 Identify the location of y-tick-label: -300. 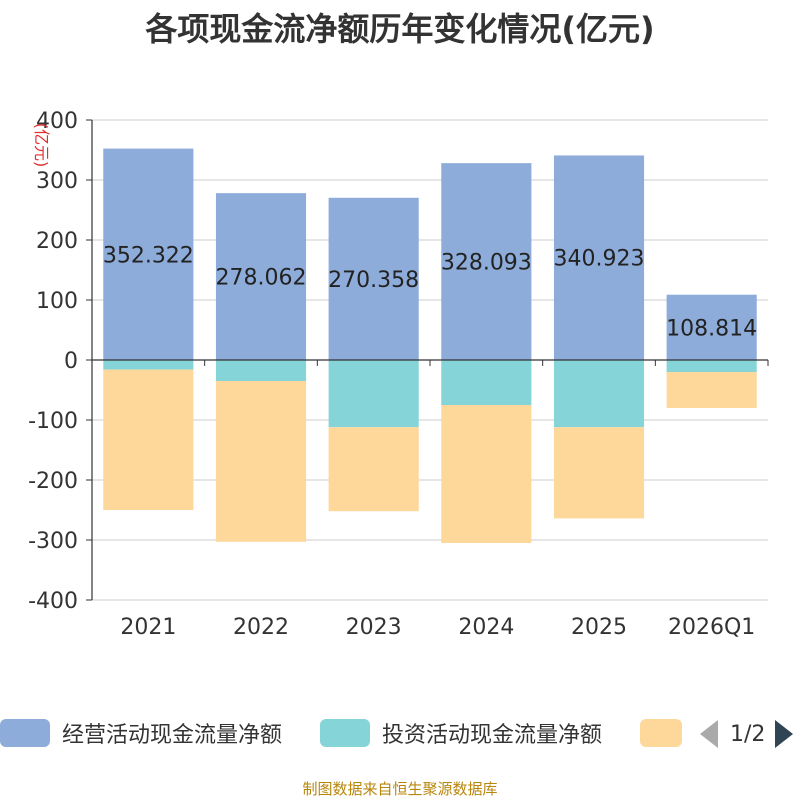
(53, 541).